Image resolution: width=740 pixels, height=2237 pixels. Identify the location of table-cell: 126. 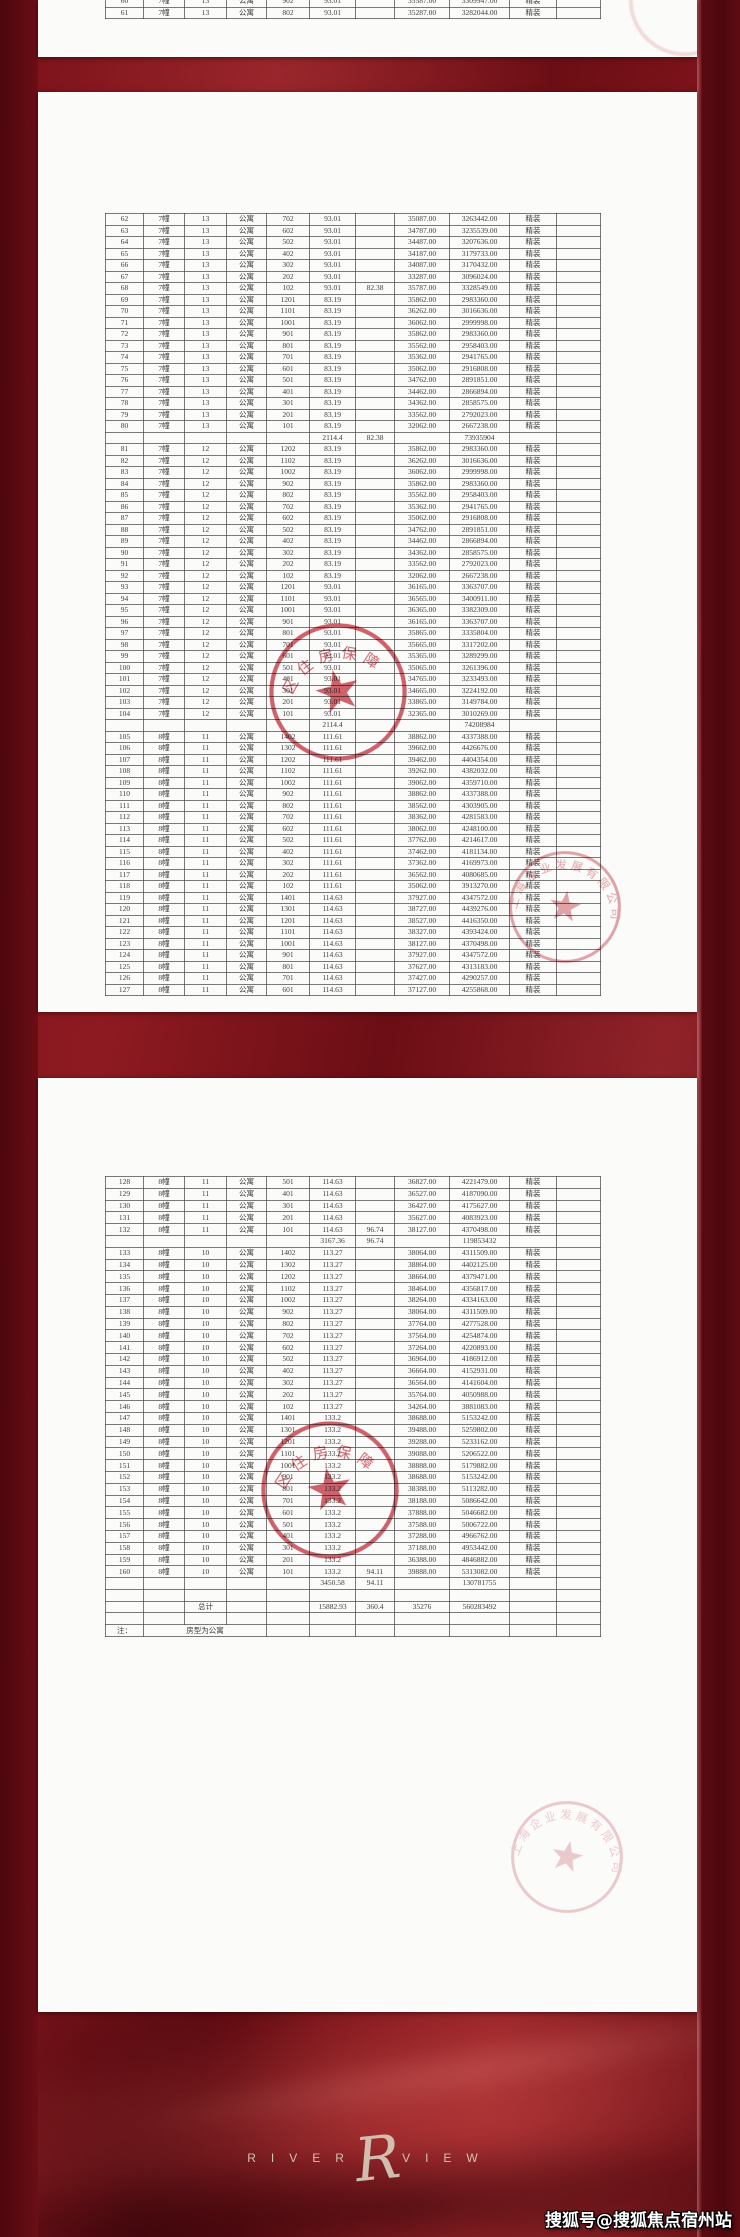
(124, 978).